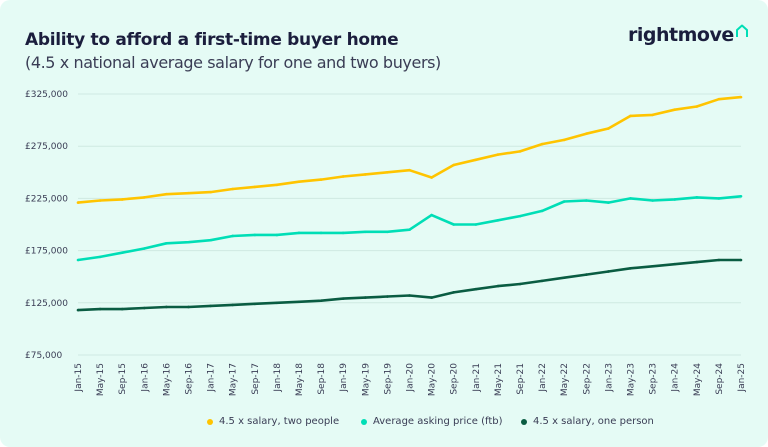 This screenshot has height=447, width=768. Describe the element at coordinates (43, 356) in the screenshot. I see `y-tick-label: £75,000` at that location.